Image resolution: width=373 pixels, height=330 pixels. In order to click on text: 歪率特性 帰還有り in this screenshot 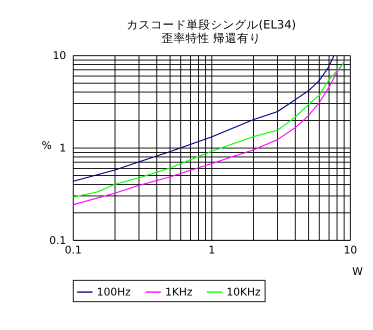, I will do `click(212, 37)`.